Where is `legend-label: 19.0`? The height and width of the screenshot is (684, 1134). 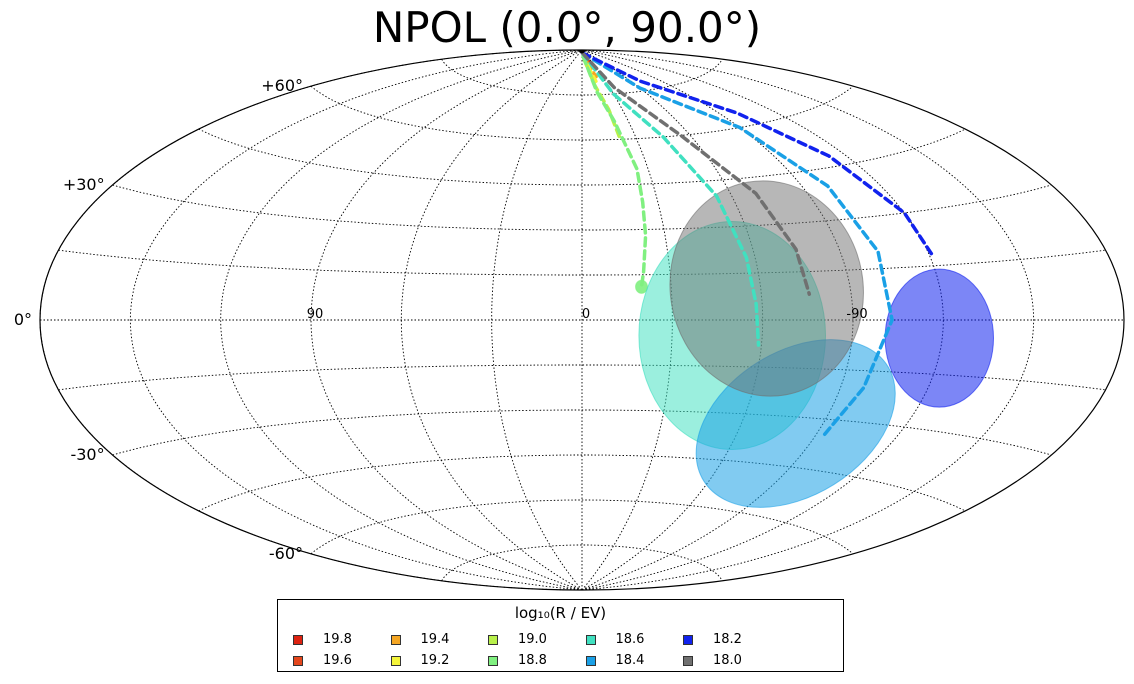
legend-label: 19.0 is located at coordinates (532, 639).